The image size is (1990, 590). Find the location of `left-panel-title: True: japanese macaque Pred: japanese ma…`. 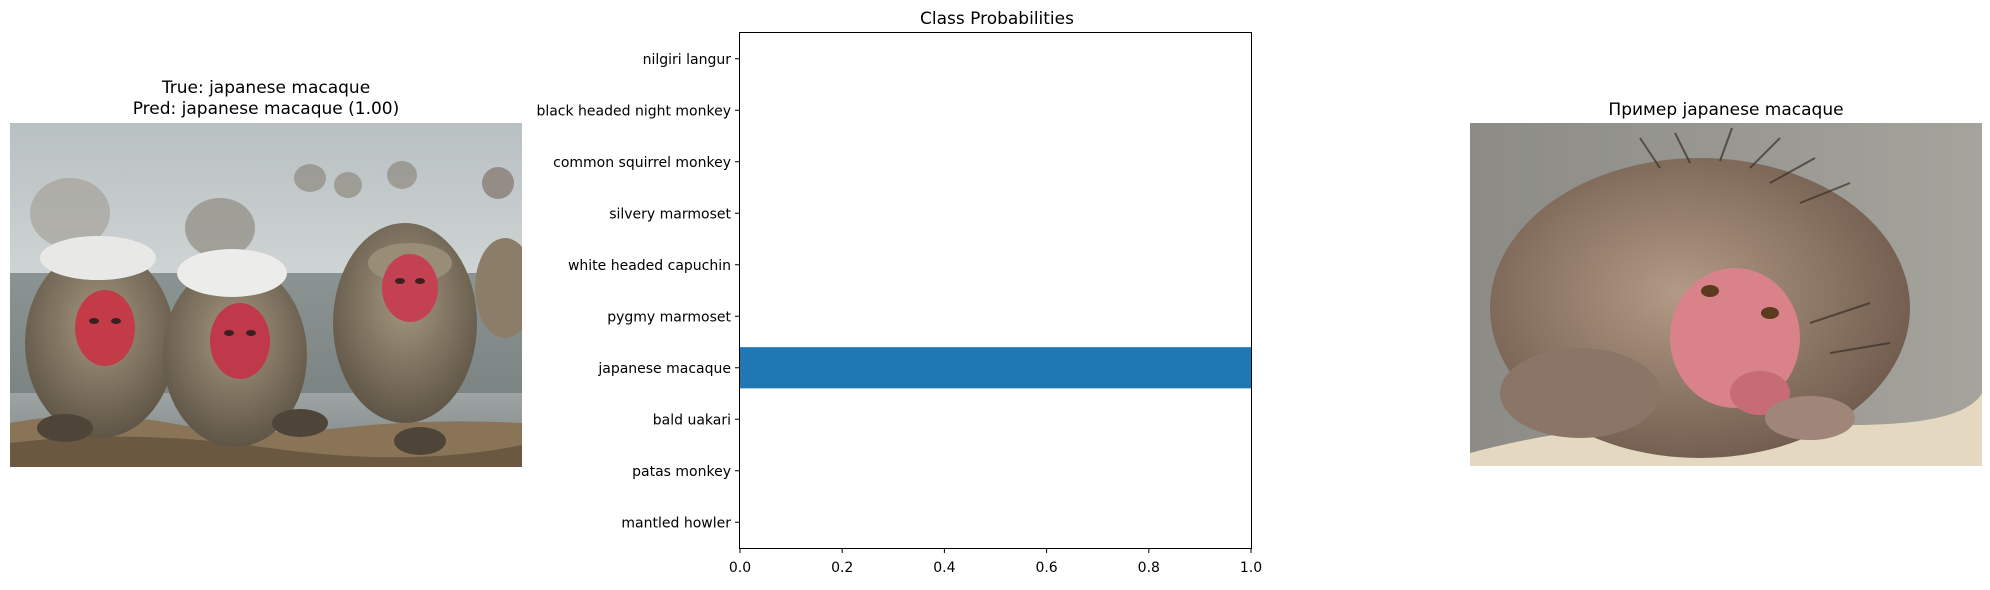

left-panel-title: True: japanese macaque Pred: japanese ma… is located at coordinates (266, 99).